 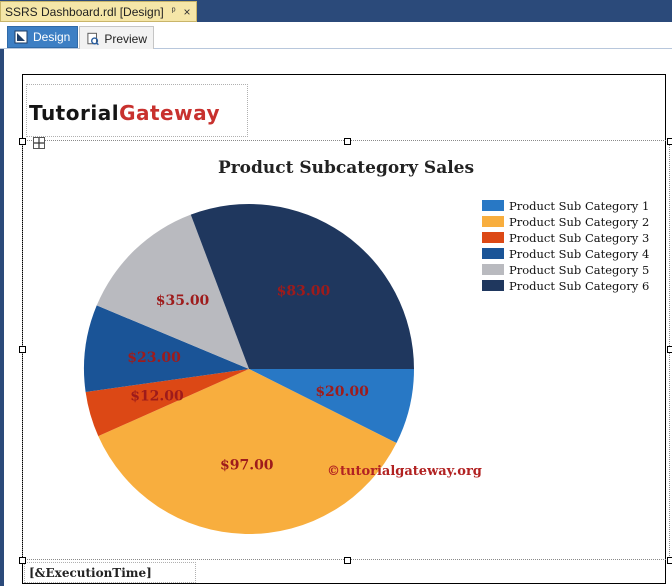 I want to click on legend-label: Product Sub Category 3, so click(x=579, y=238).